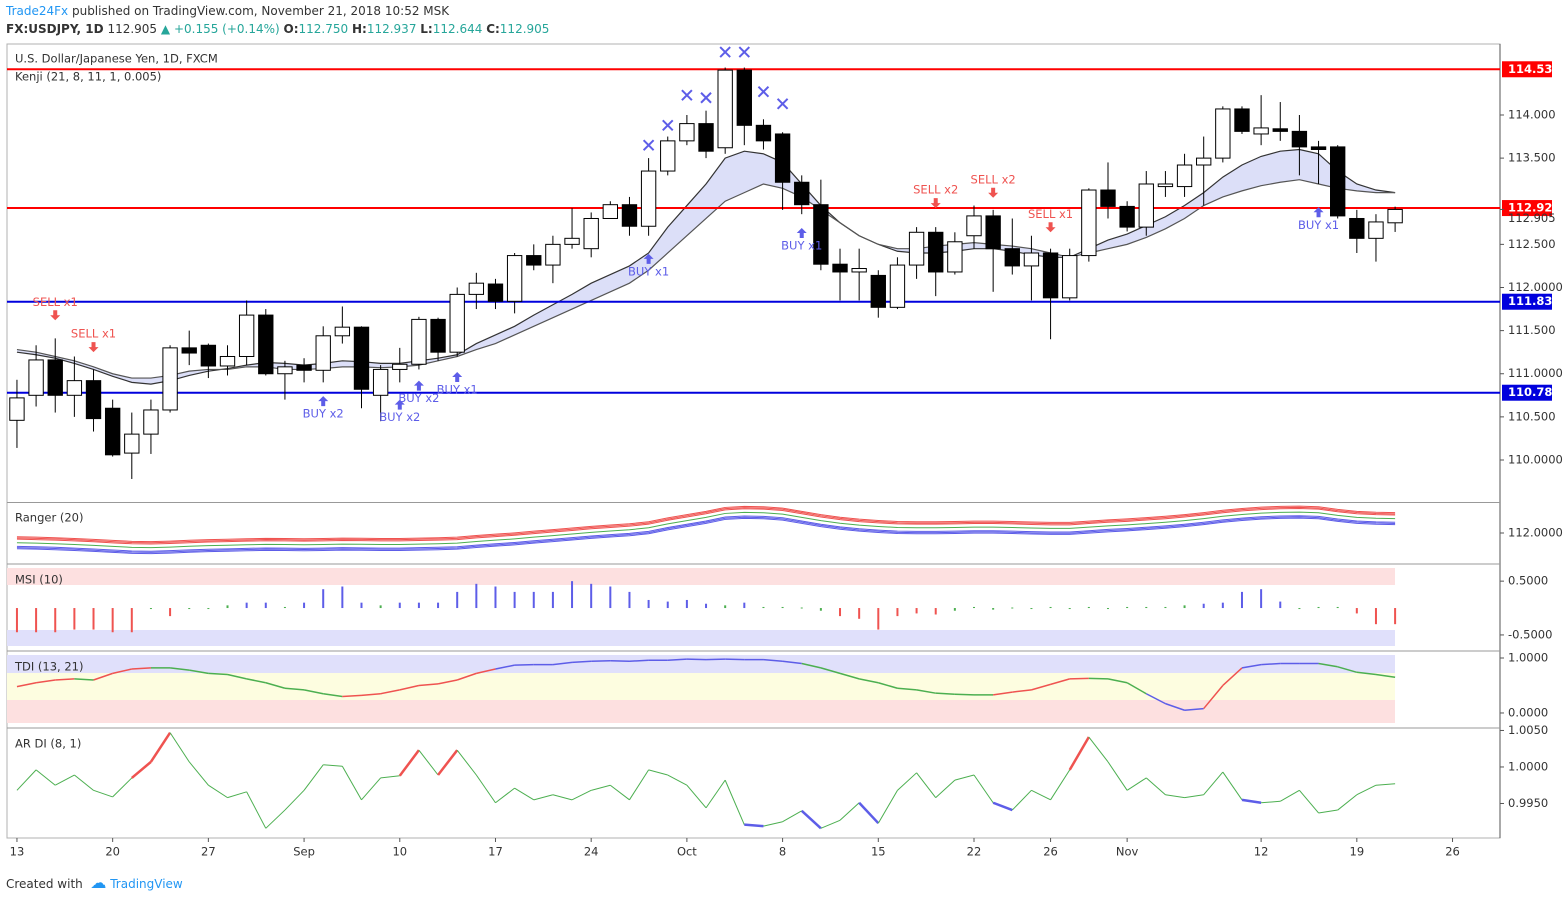 The image size is (1565, 899). I want to click on panel-title: Ranger (20), so click(49, 518).